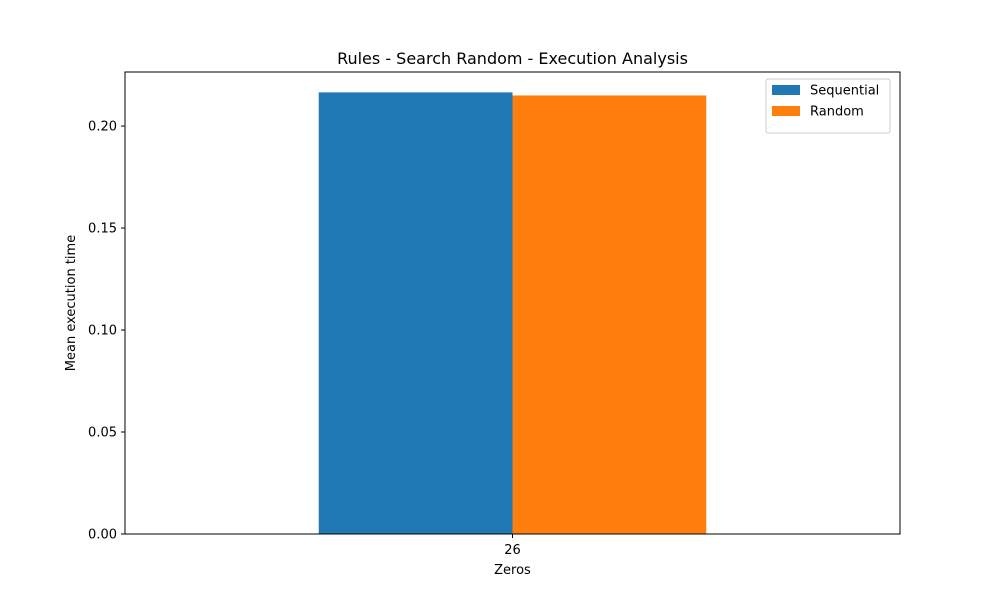  I want to click on x-tick-label: 26, so click(512, 550).